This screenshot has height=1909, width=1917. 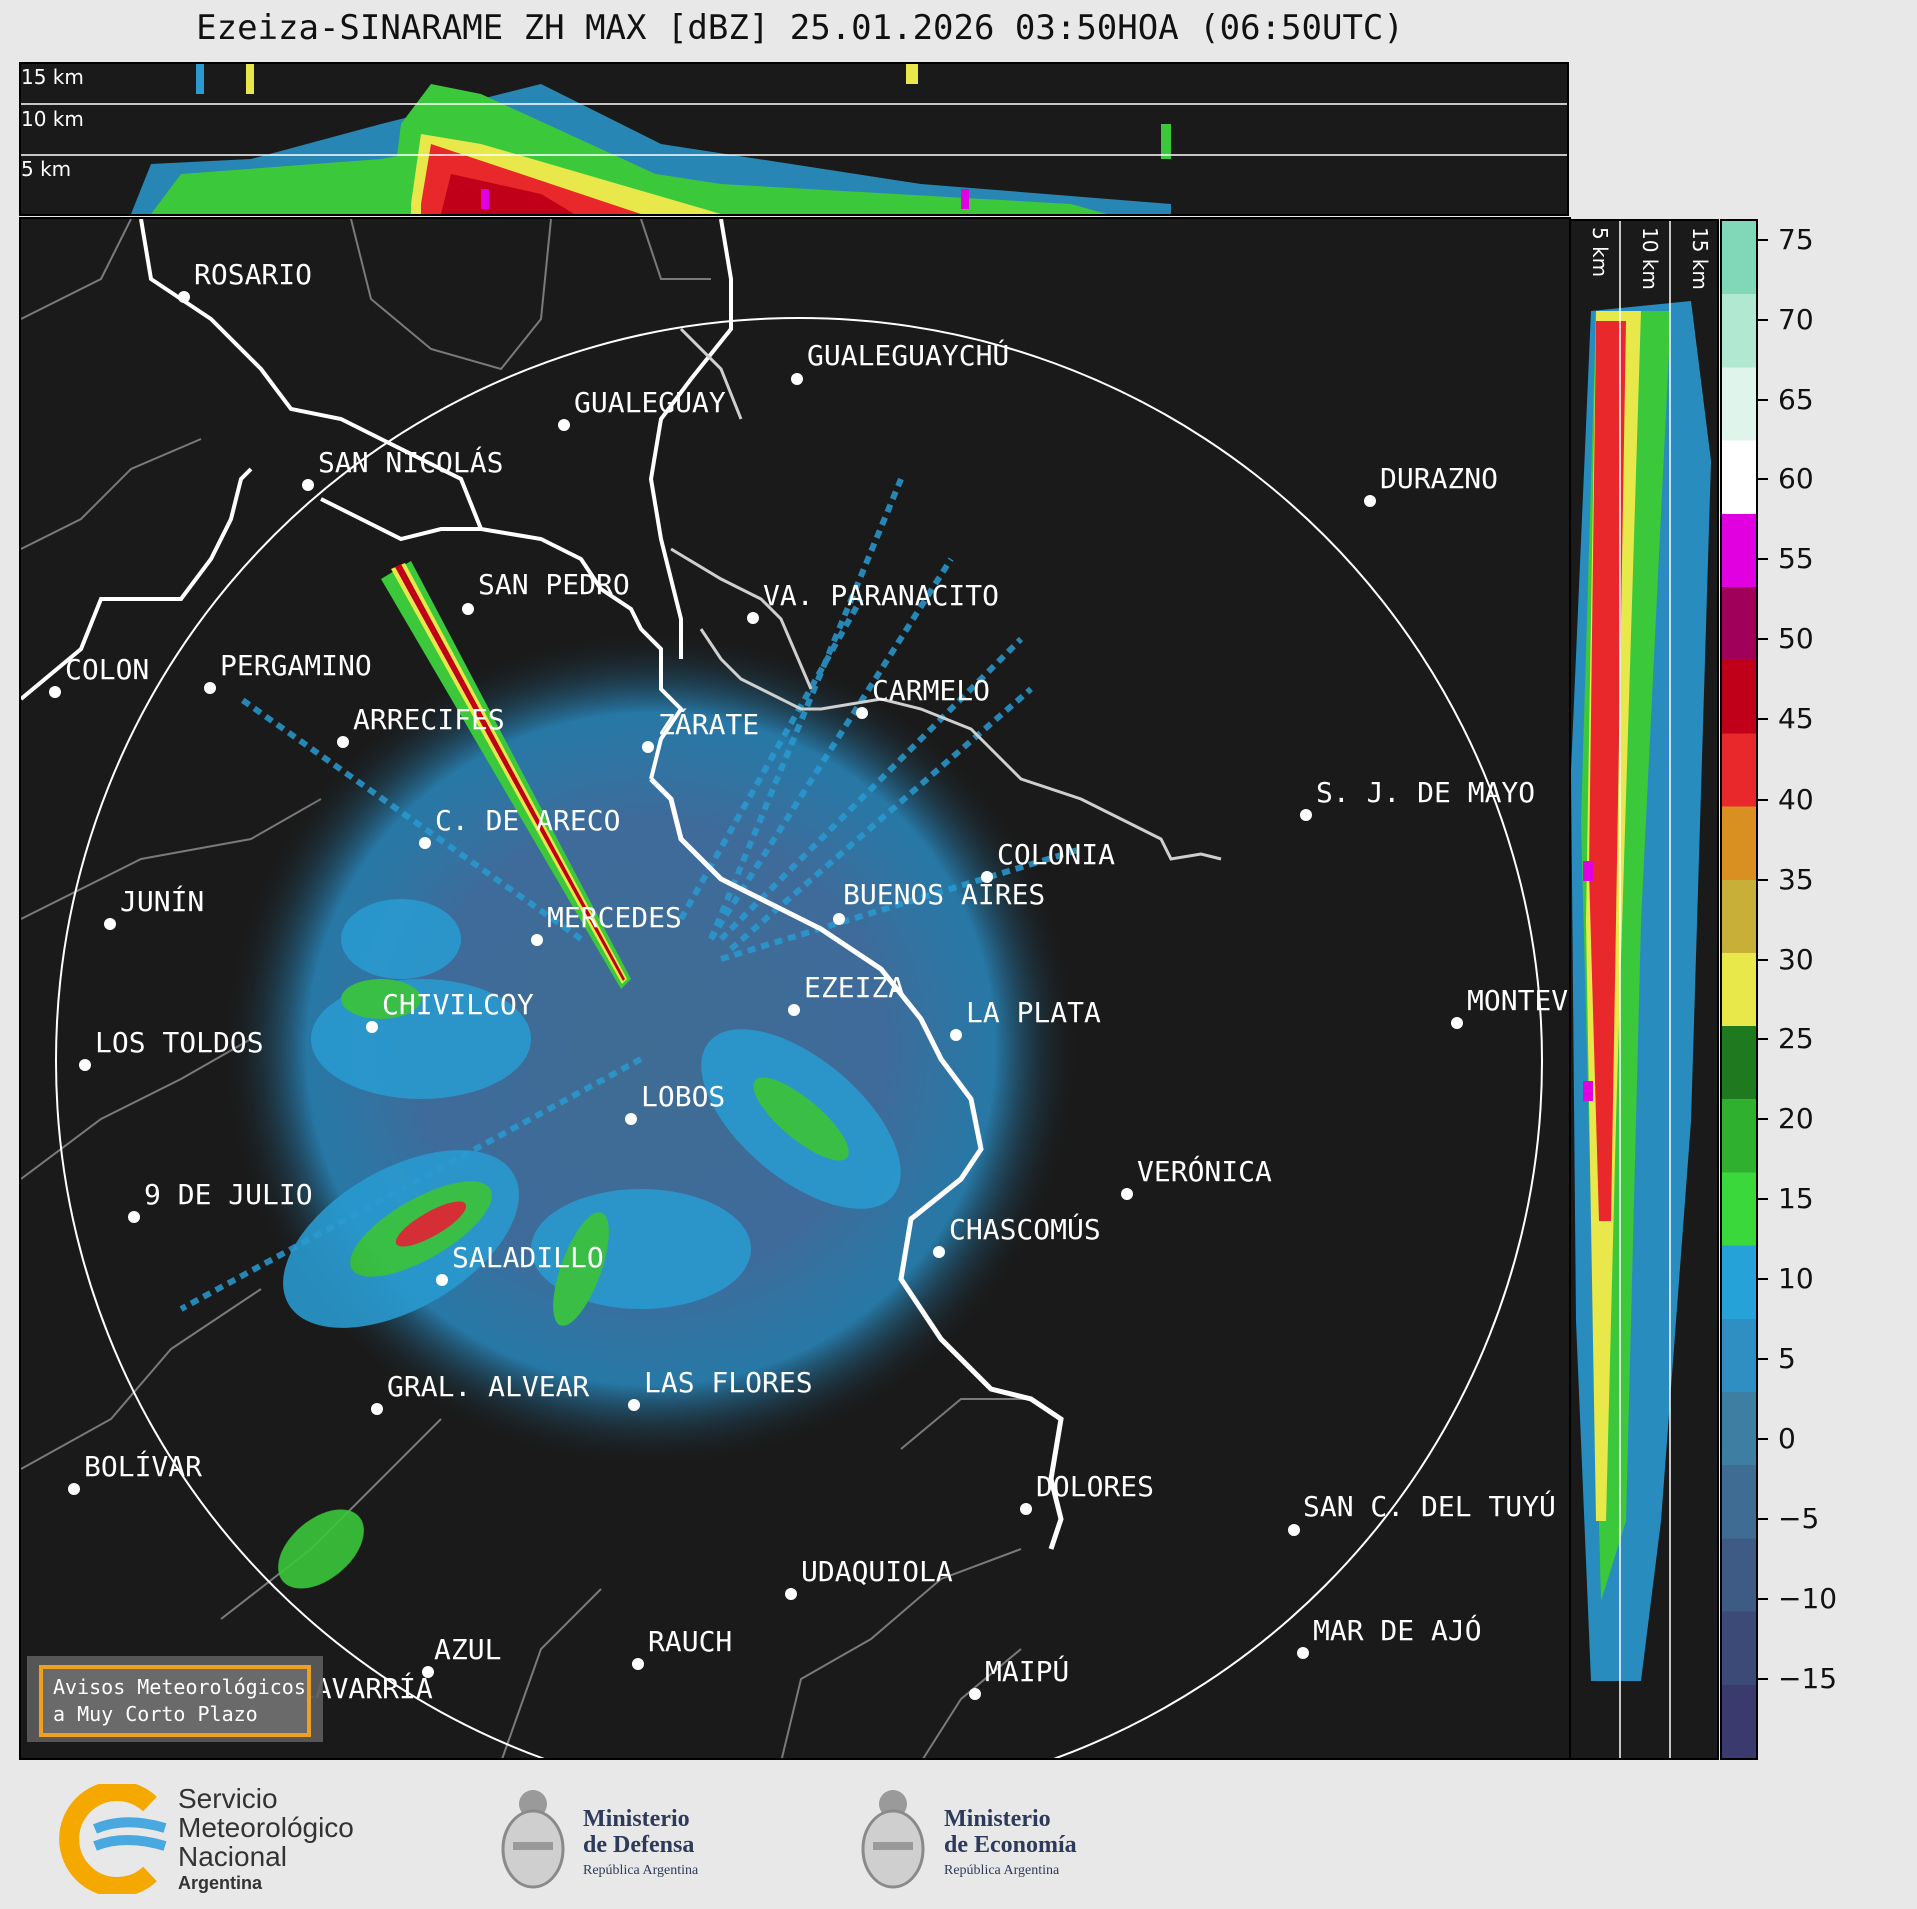 I want to click on city-label: GRAL. ALVEAR, so click(x=488, y=1386).